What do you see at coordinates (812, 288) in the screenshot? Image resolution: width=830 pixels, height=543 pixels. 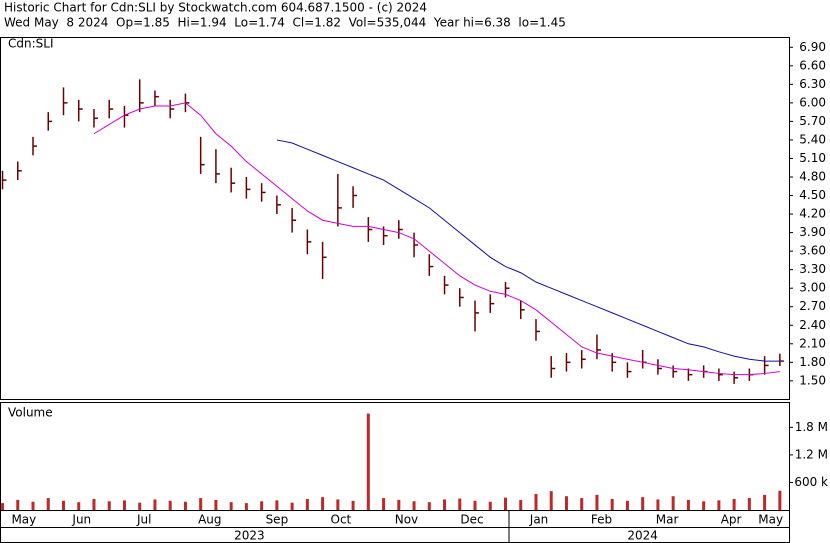 I see `y-tick-label: 3.00` at bounding box center [812, 288].